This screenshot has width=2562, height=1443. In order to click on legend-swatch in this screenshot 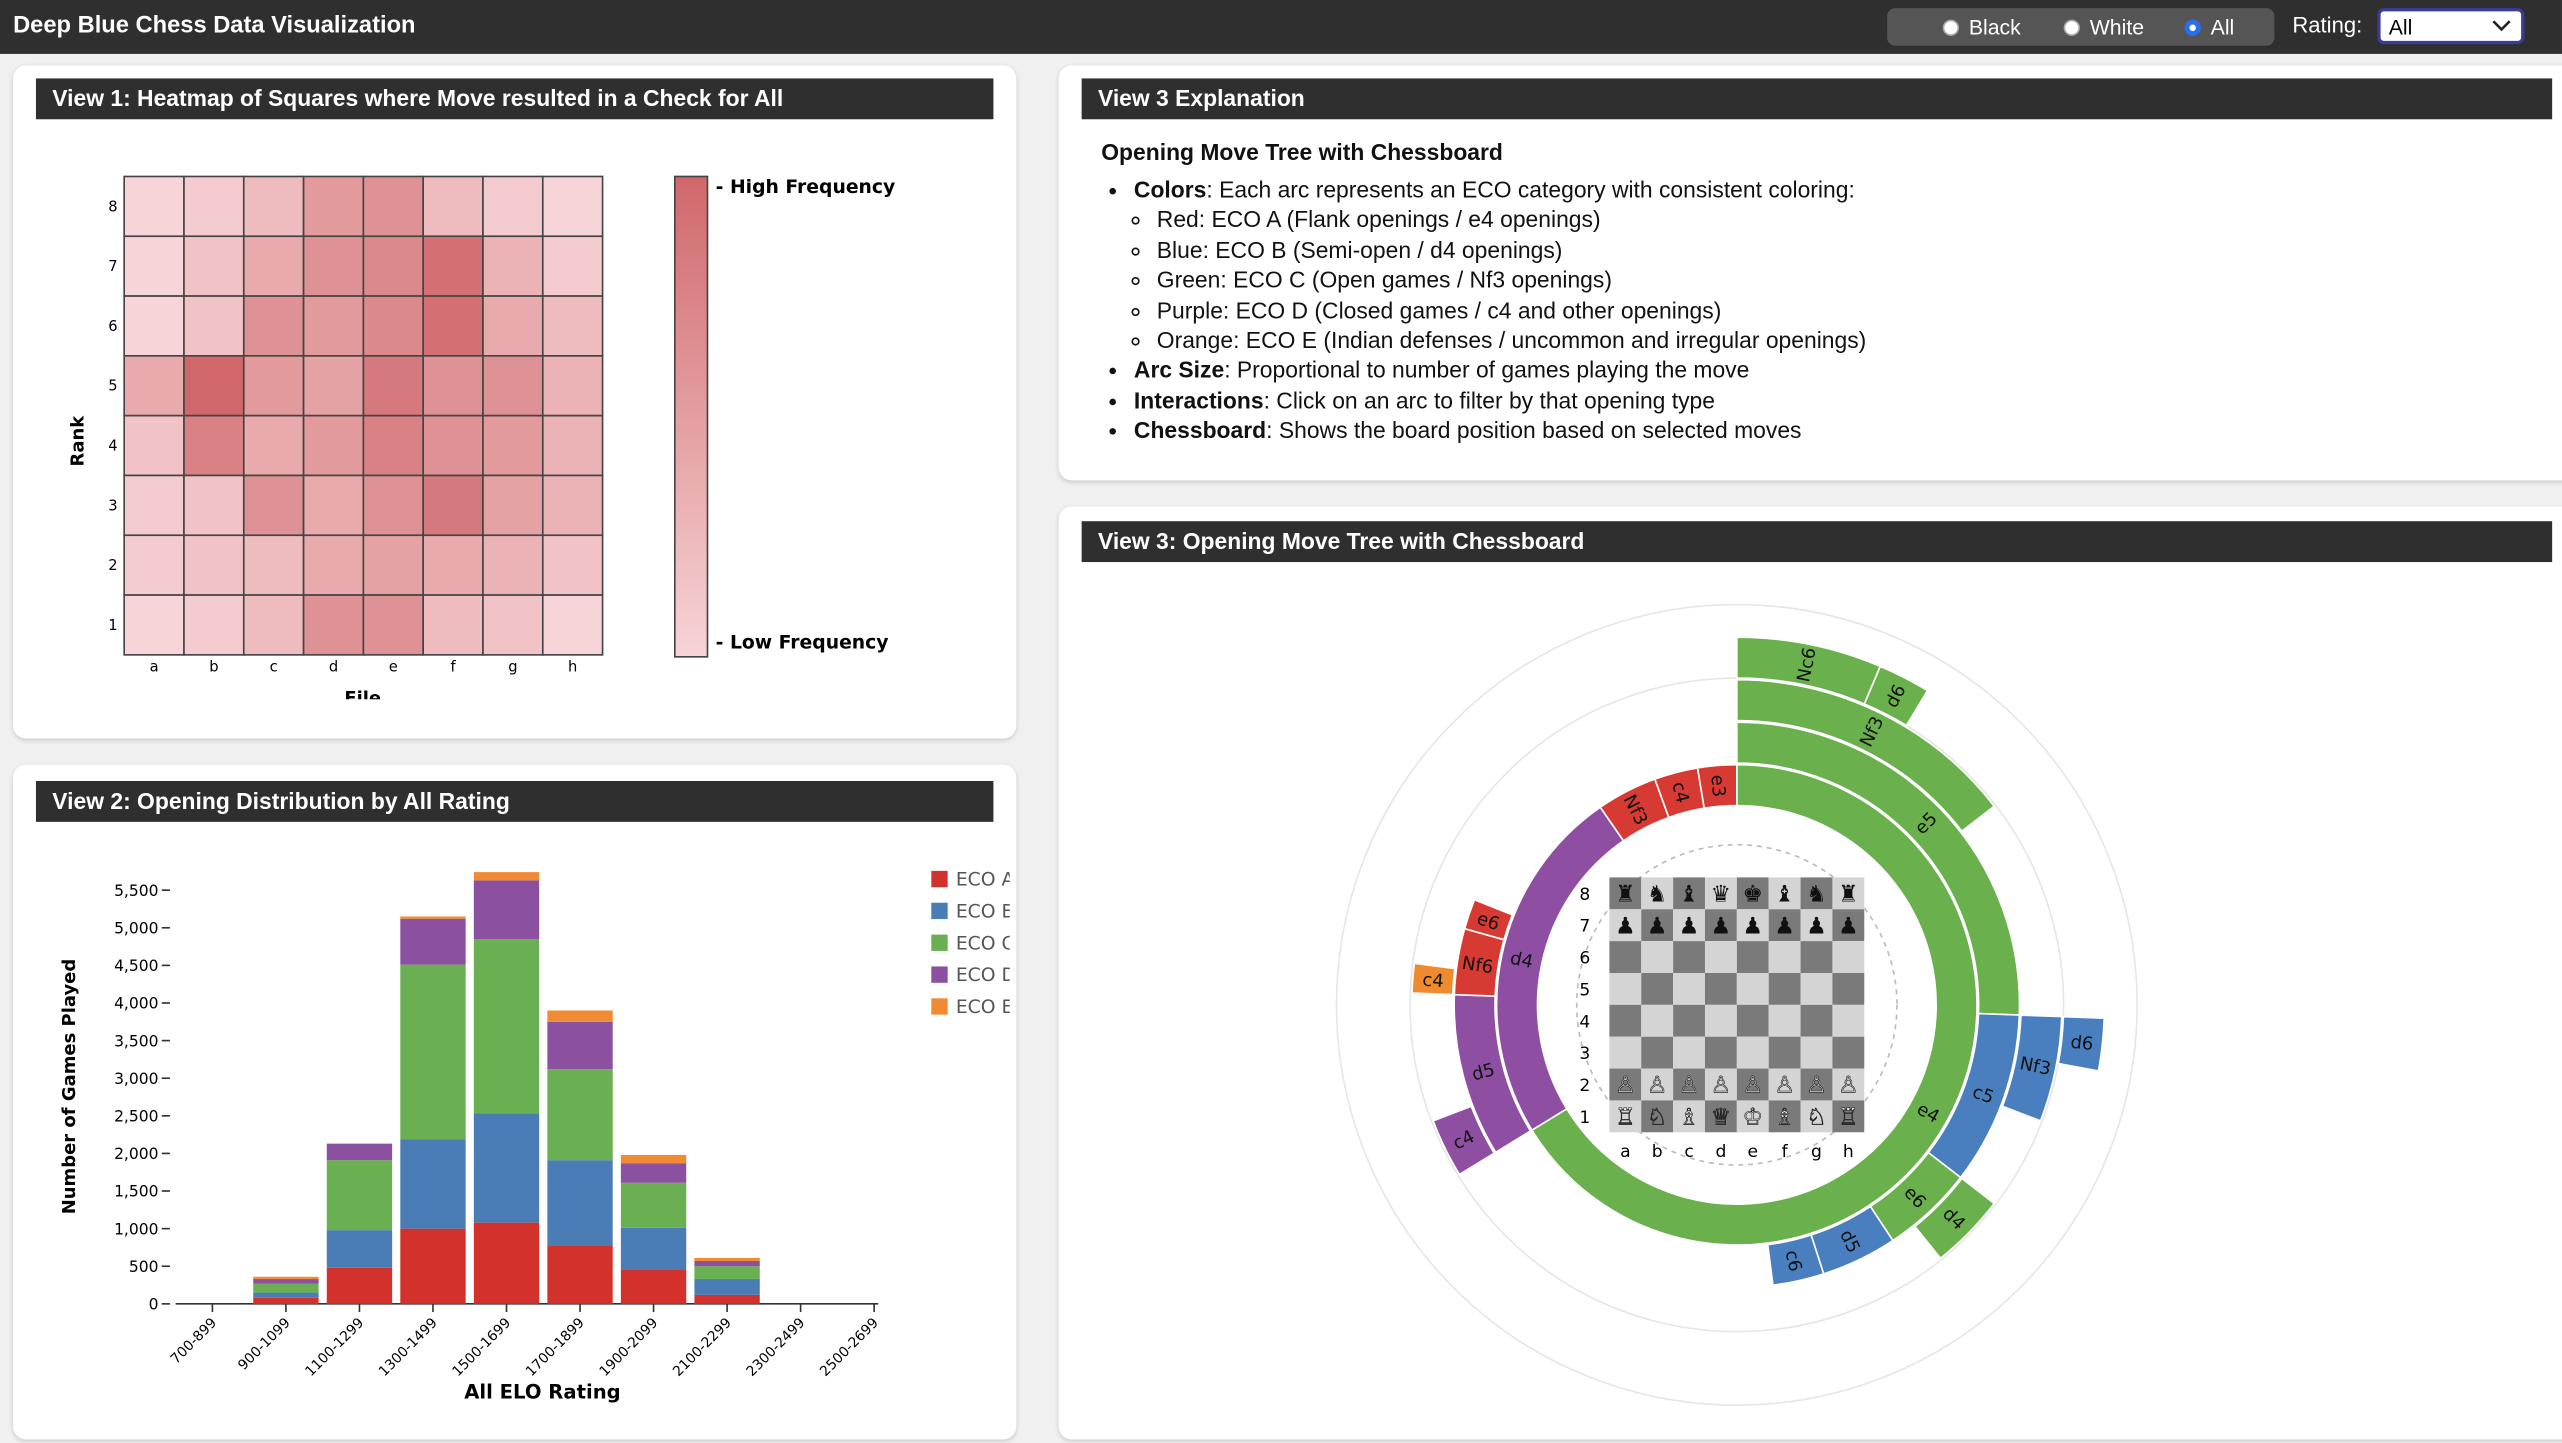, I will do `click(939, 879)`.